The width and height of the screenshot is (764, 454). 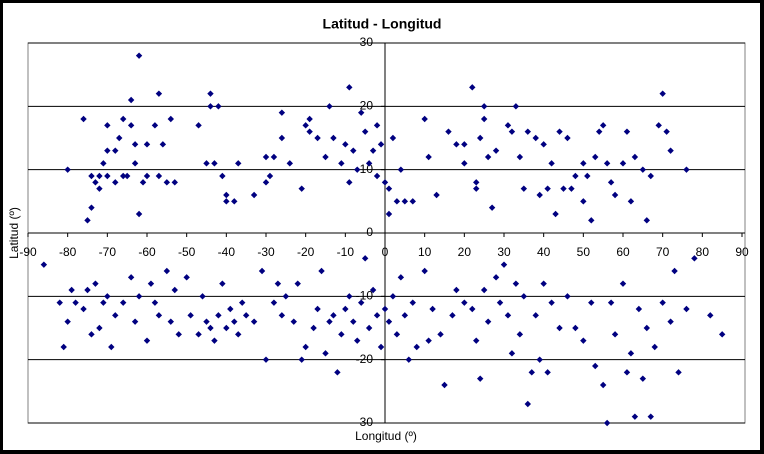 I want to click on x-tick-label: 40, so click(x=544, y=252).